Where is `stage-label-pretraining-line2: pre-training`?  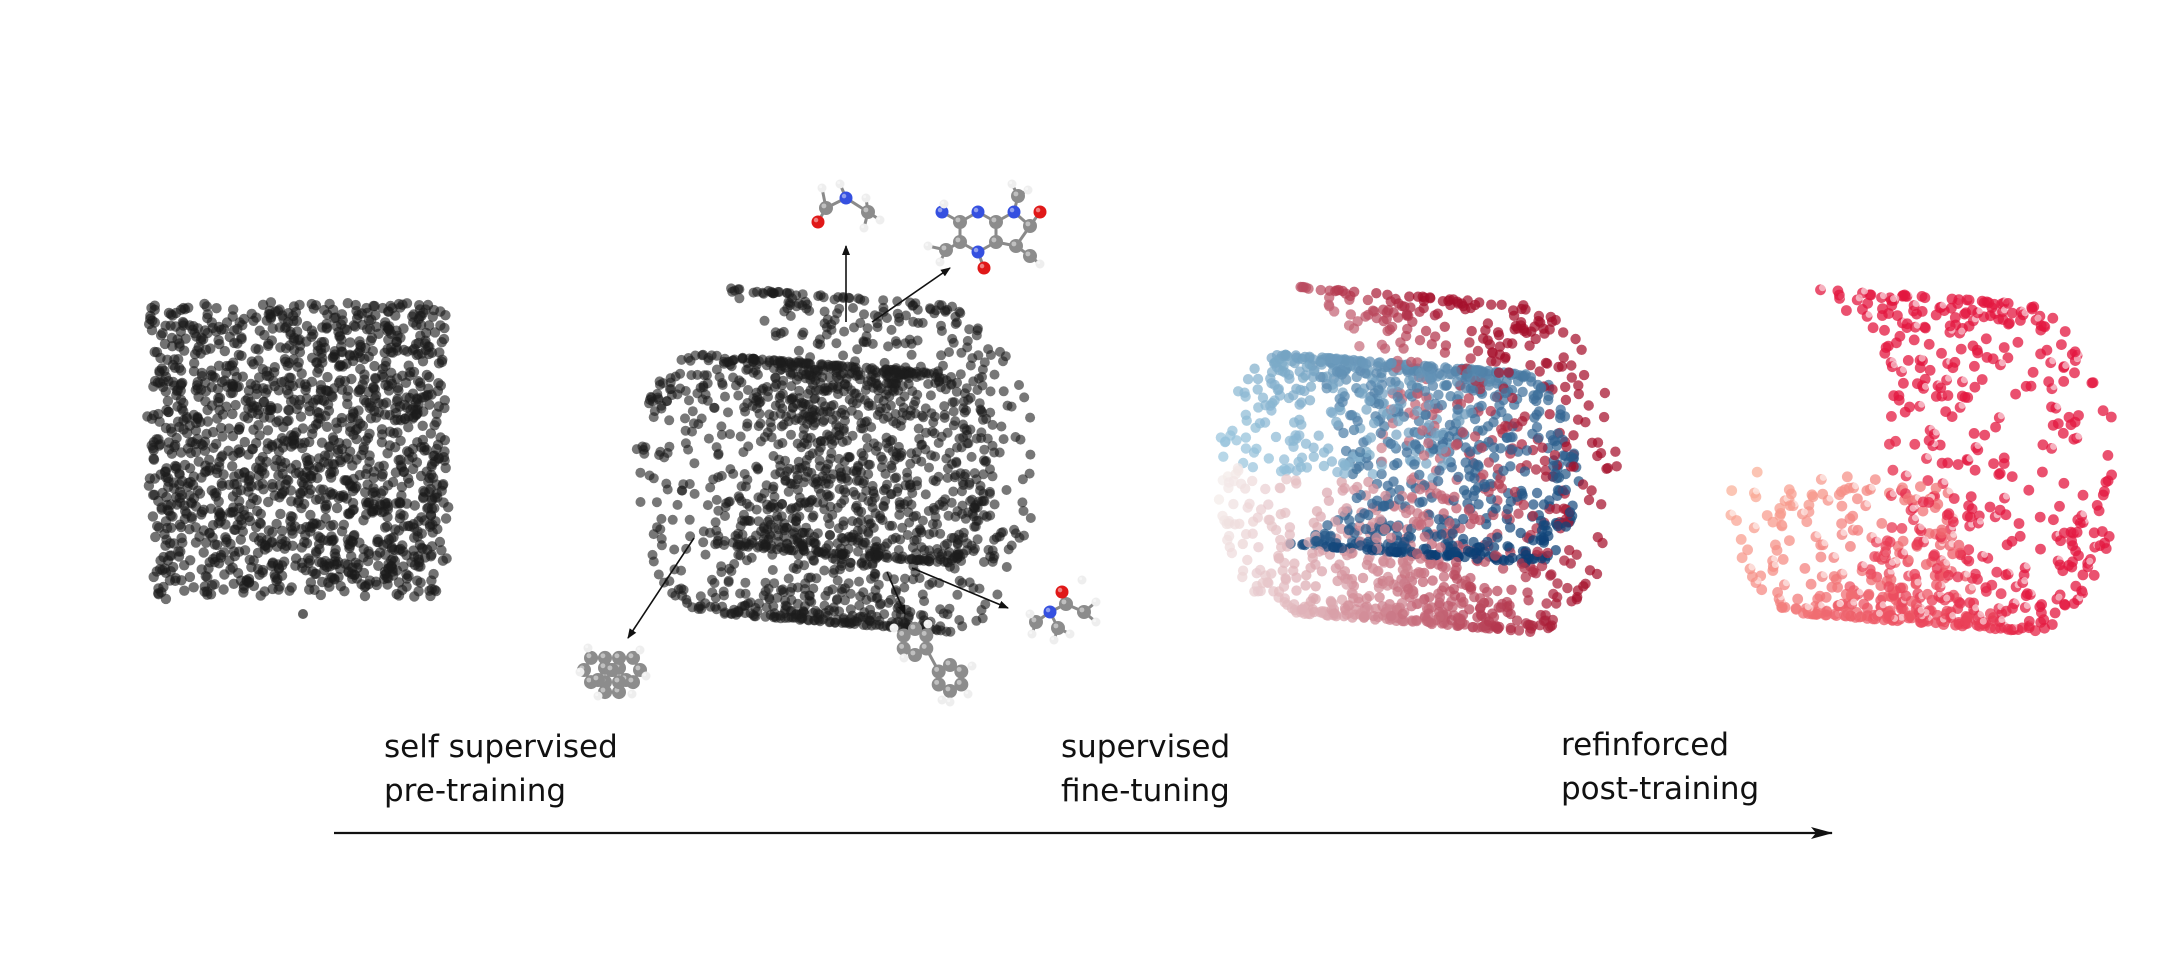
stage-label-pretraining-line2: pre-training is located at coordinates (475, 791).